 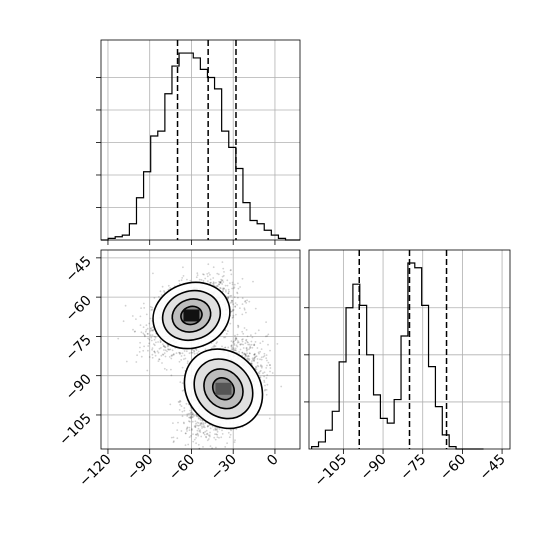 What do you see at coordinates (75, 429) in the screenshot?
I see `scatter-ytick-label: −105` at bounding box center [75, 429].